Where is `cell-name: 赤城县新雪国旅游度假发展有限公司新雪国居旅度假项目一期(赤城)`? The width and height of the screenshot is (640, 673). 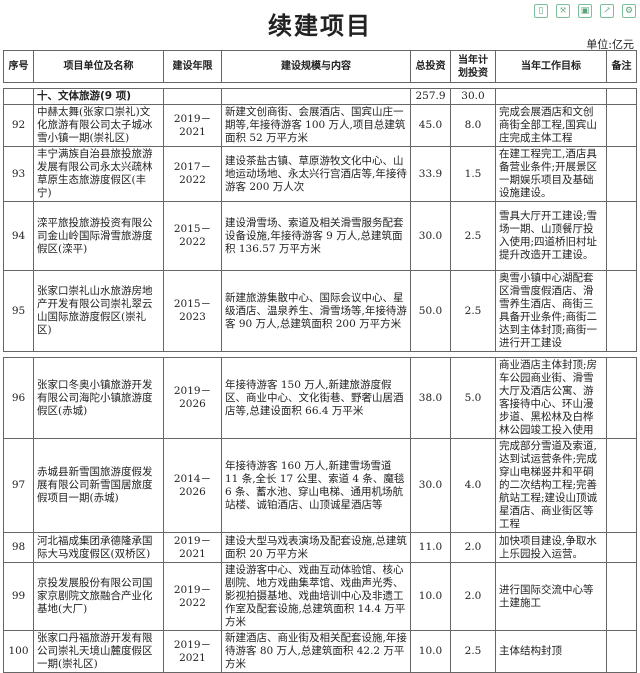 cell-name: 赤城县新雪国旅游度假发展有限公司新雪国居旅度假项目一期(赤城) is located at coordinates (98, 485).